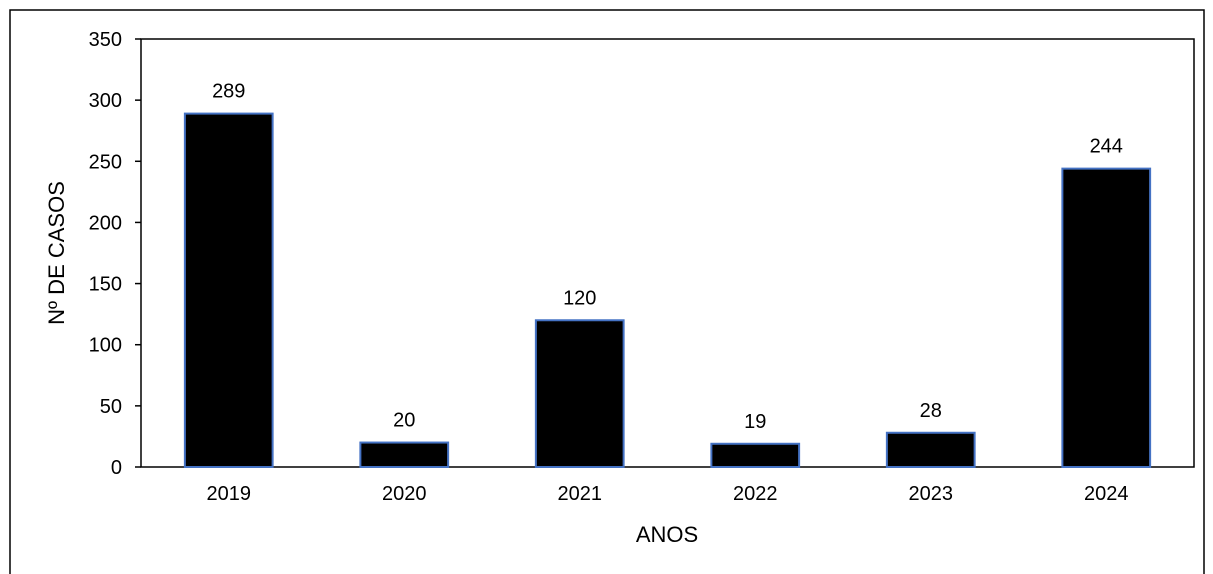 Image resolution: width=1213 pixels, height=574 pixels. Describe the element at coordinates (404, 454) in the screenshot. I see `bar-2020` at that location.